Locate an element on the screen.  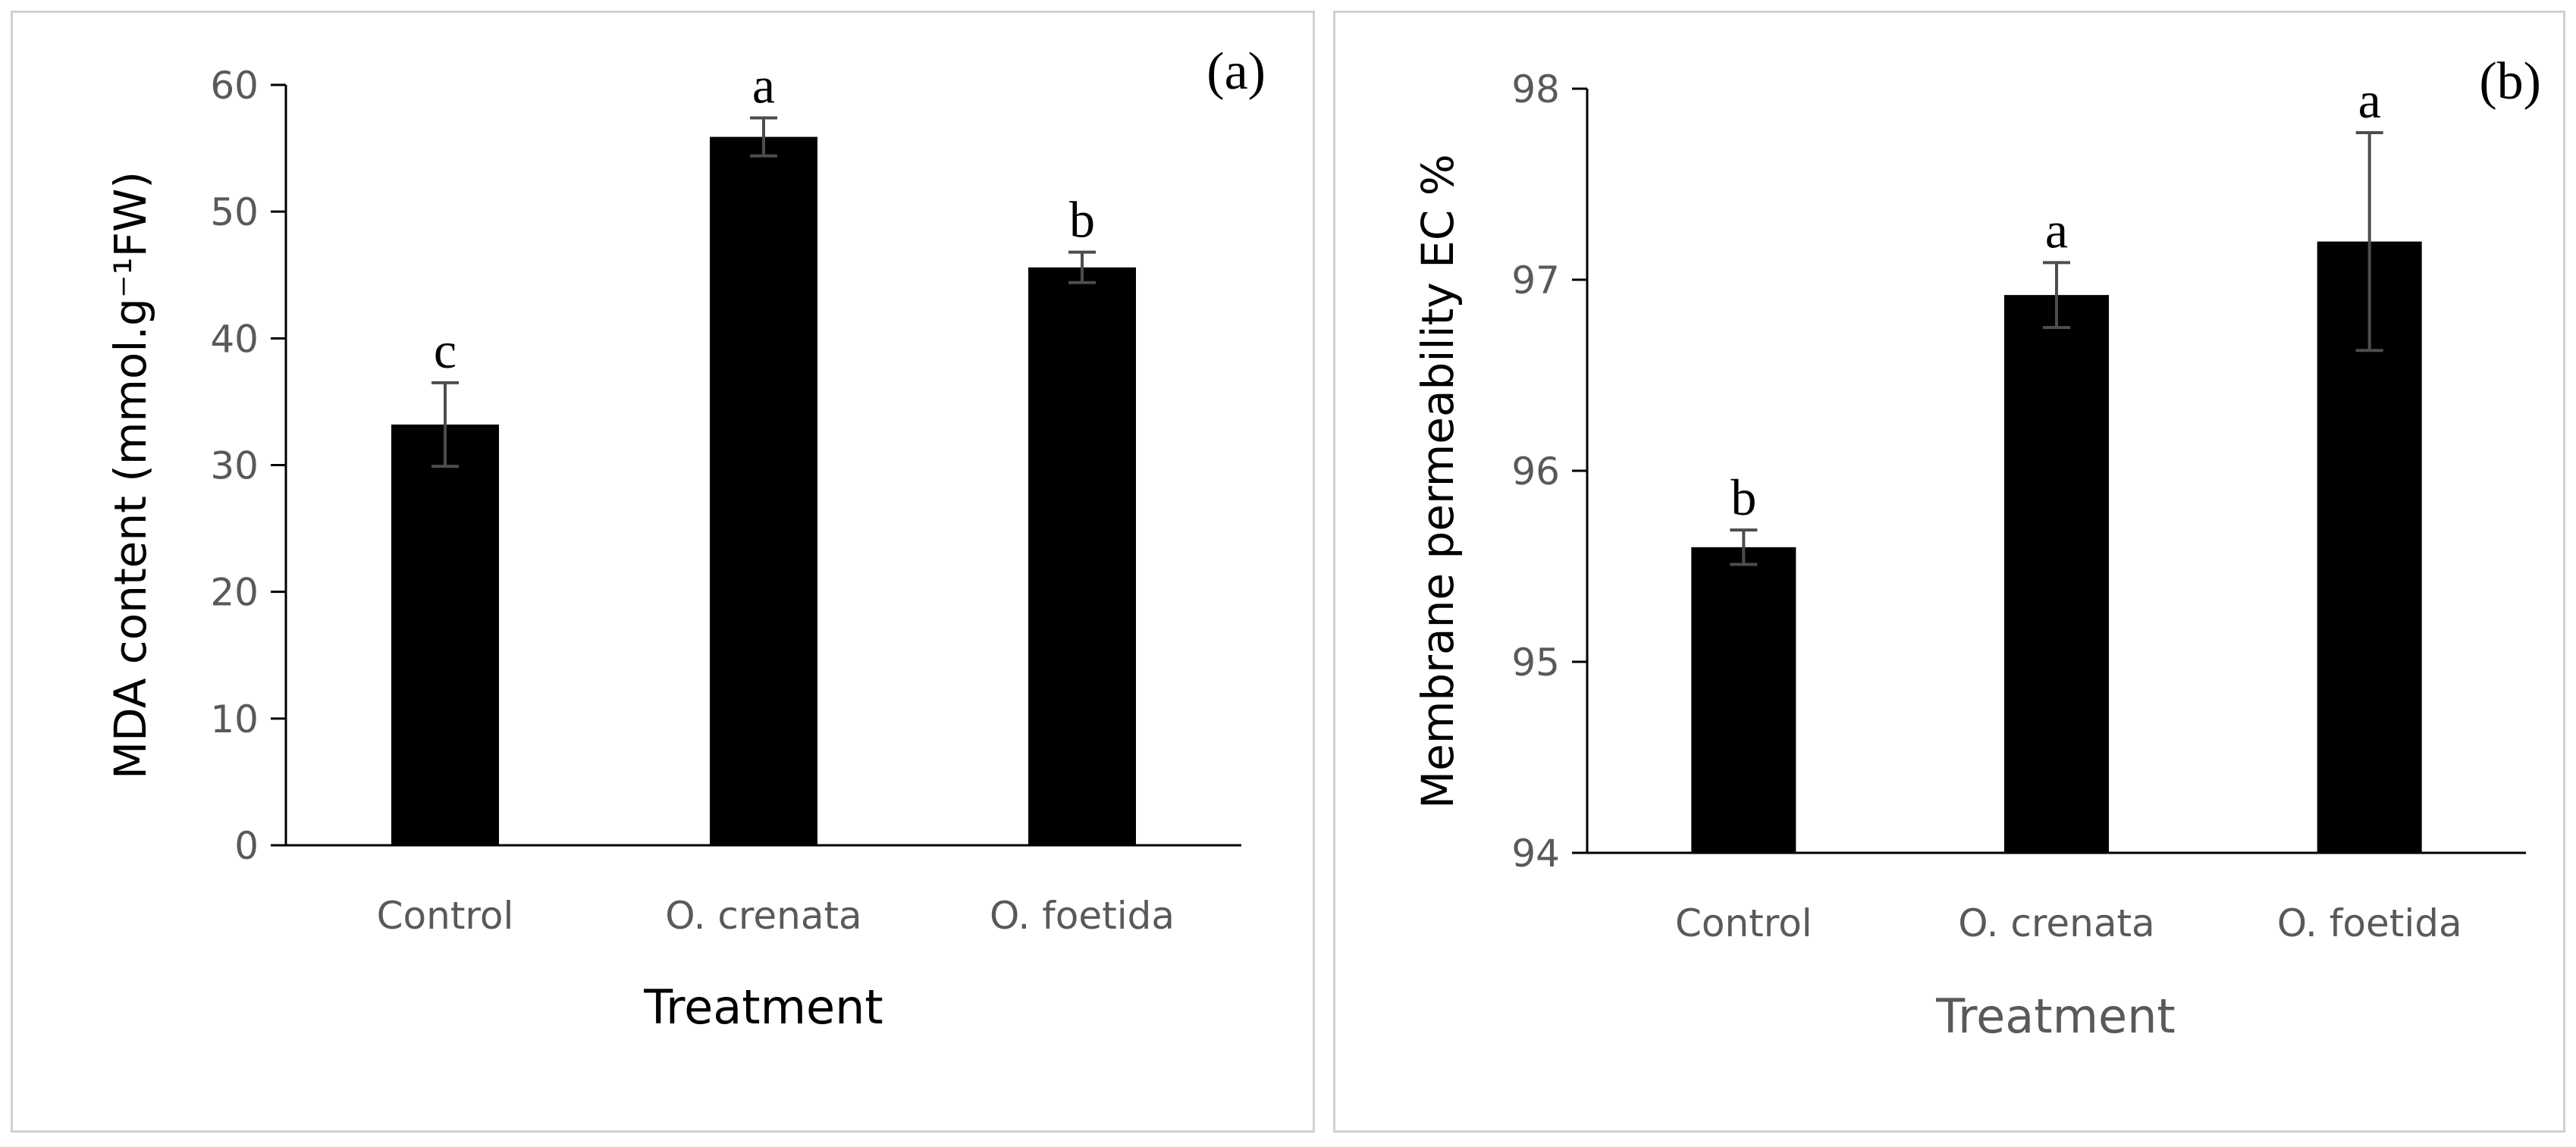
y-tick-label-a: 60 is located at coordinates (234, 86).